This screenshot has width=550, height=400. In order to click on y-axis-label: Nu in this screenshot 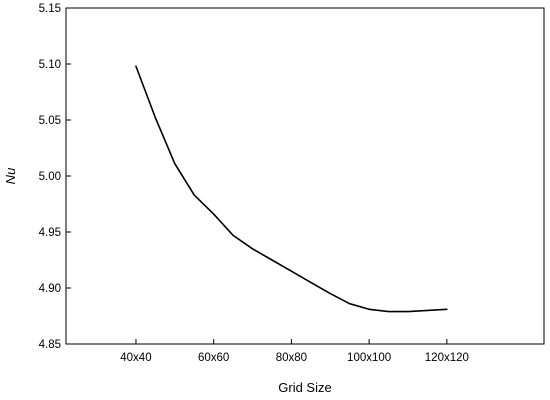, I will do `click(10, 176)`.